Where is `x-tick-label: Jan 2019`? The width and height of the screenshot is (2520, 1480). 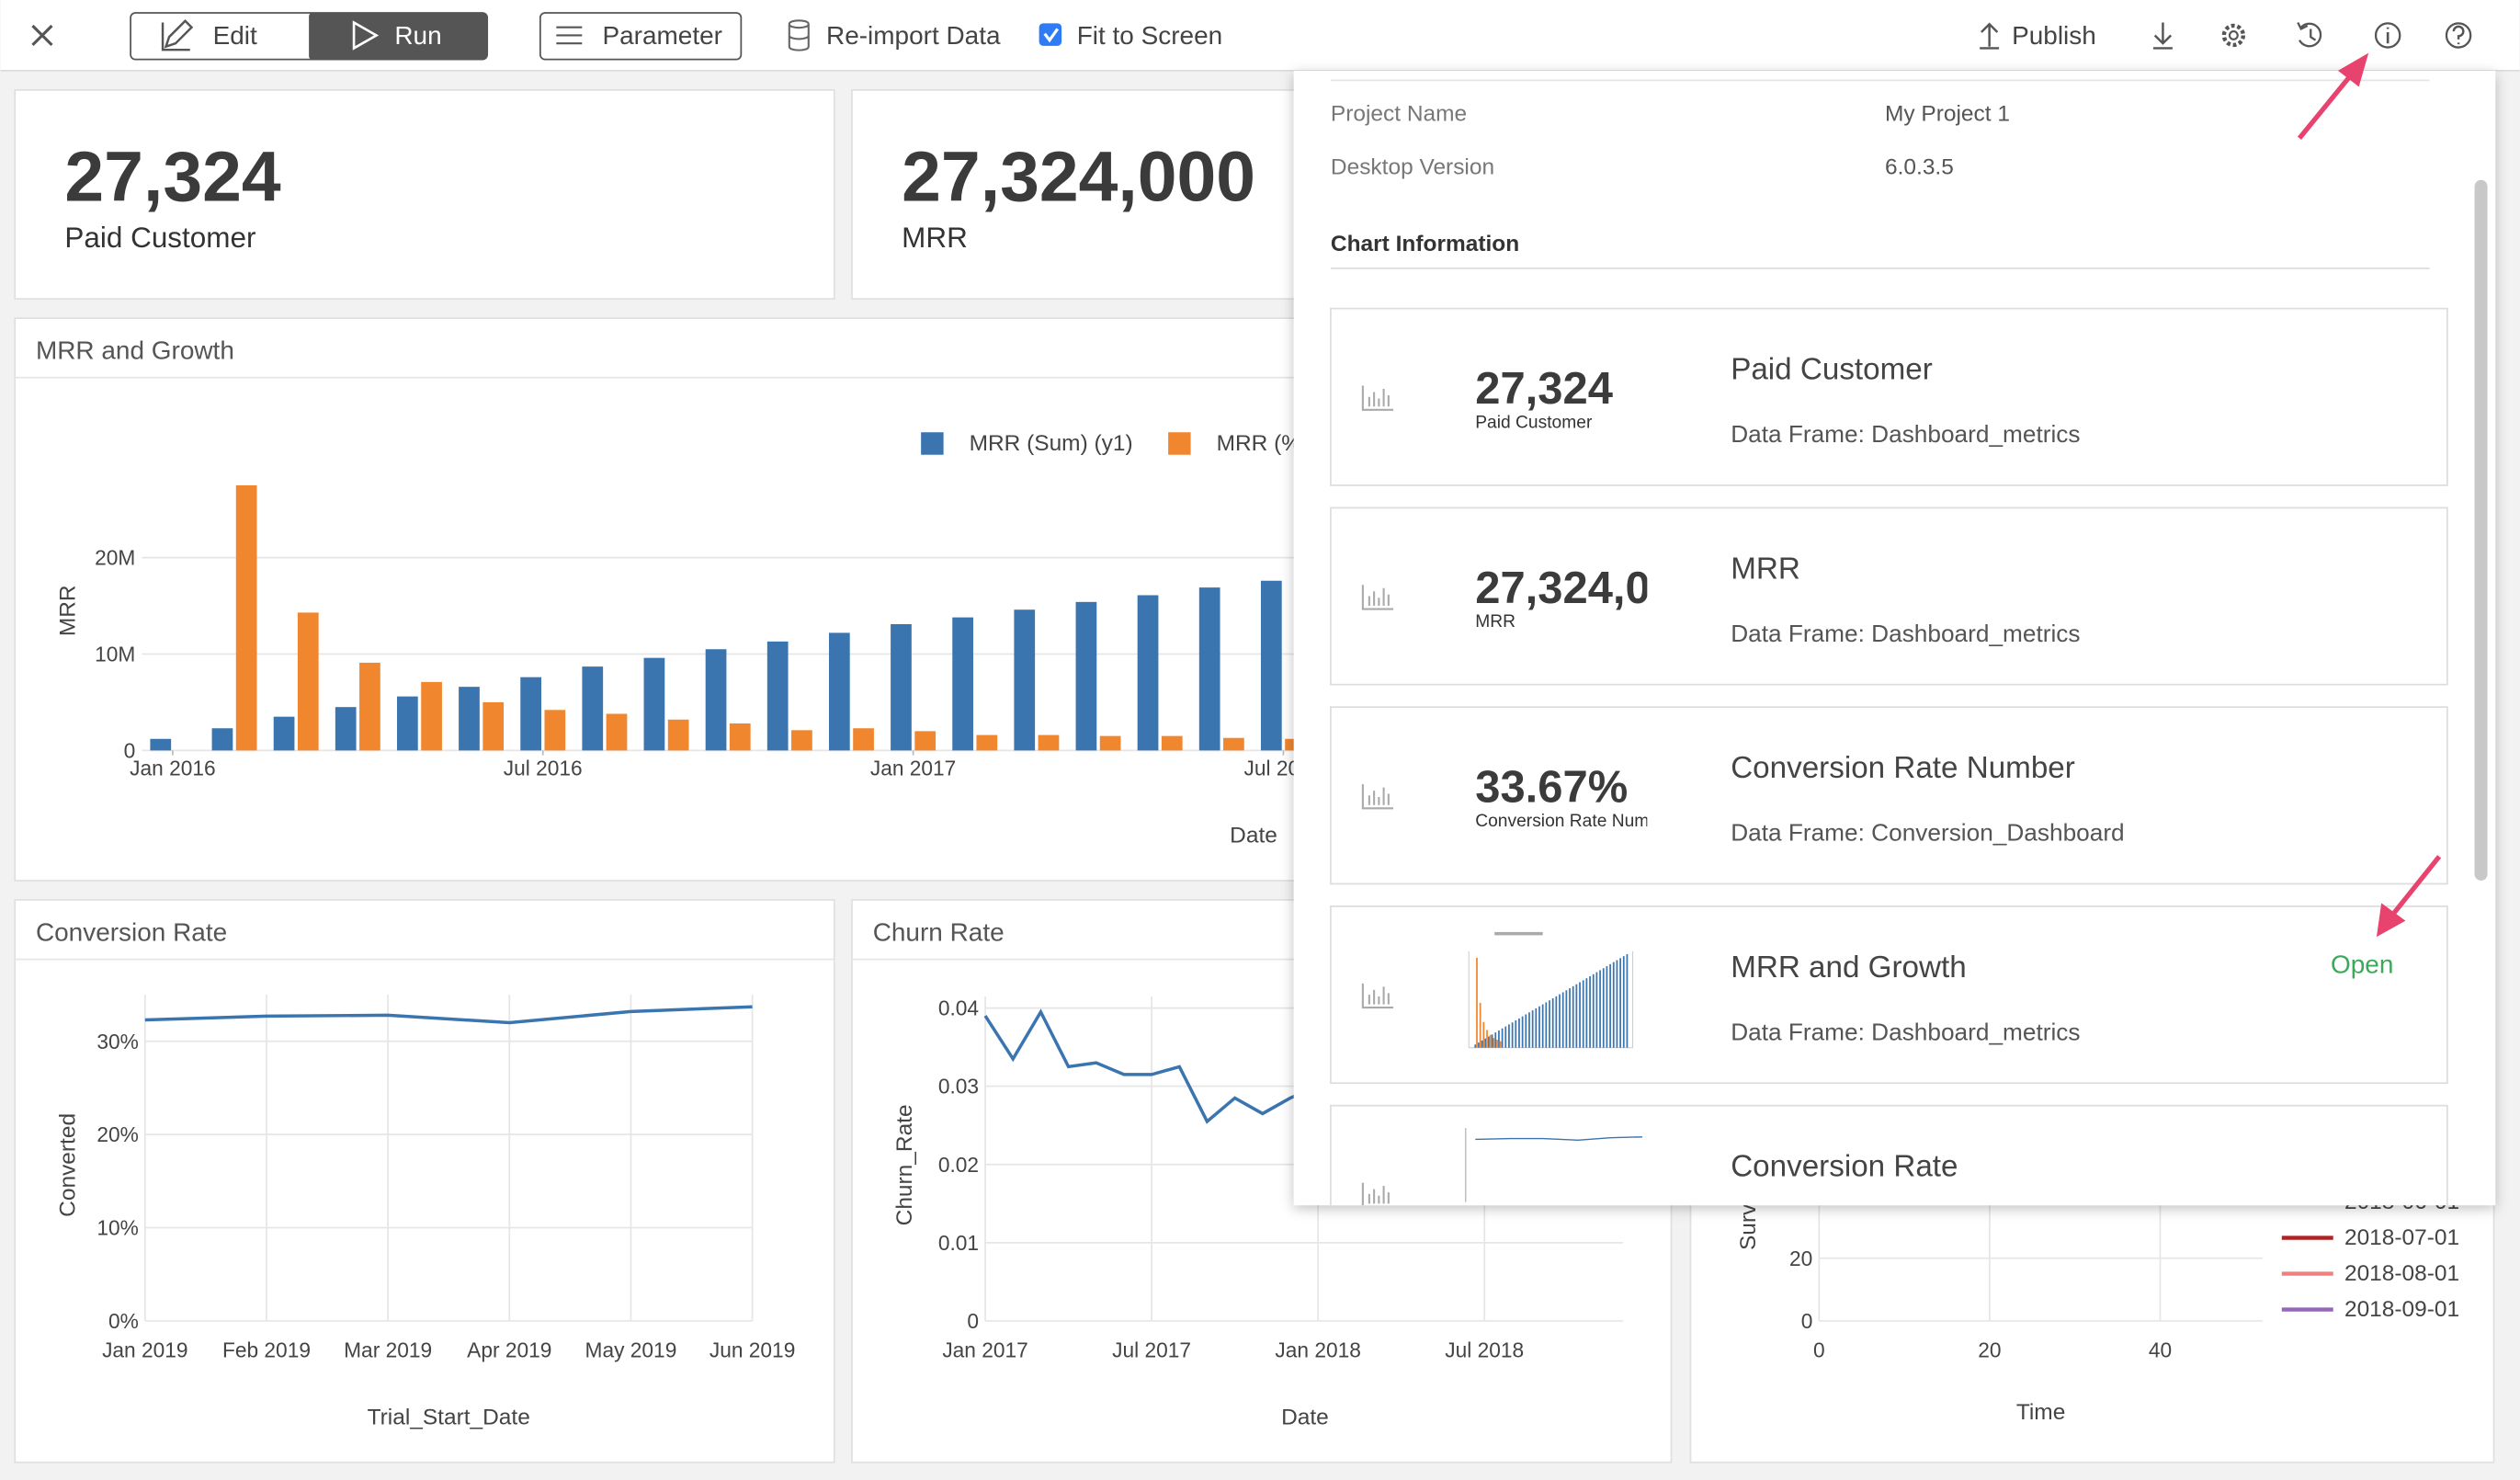 x-tick-label: Jan 2019 is located at coordinates (144, 1349).